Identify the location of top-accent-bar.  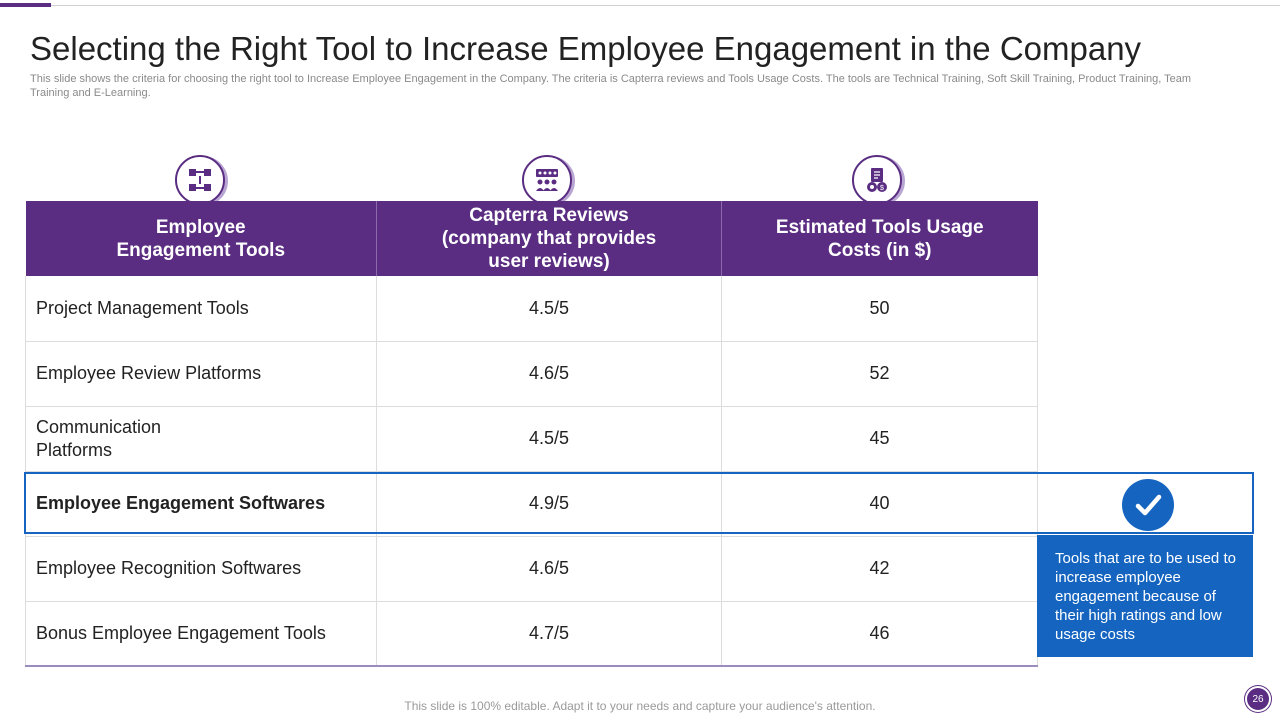
(25, 5).